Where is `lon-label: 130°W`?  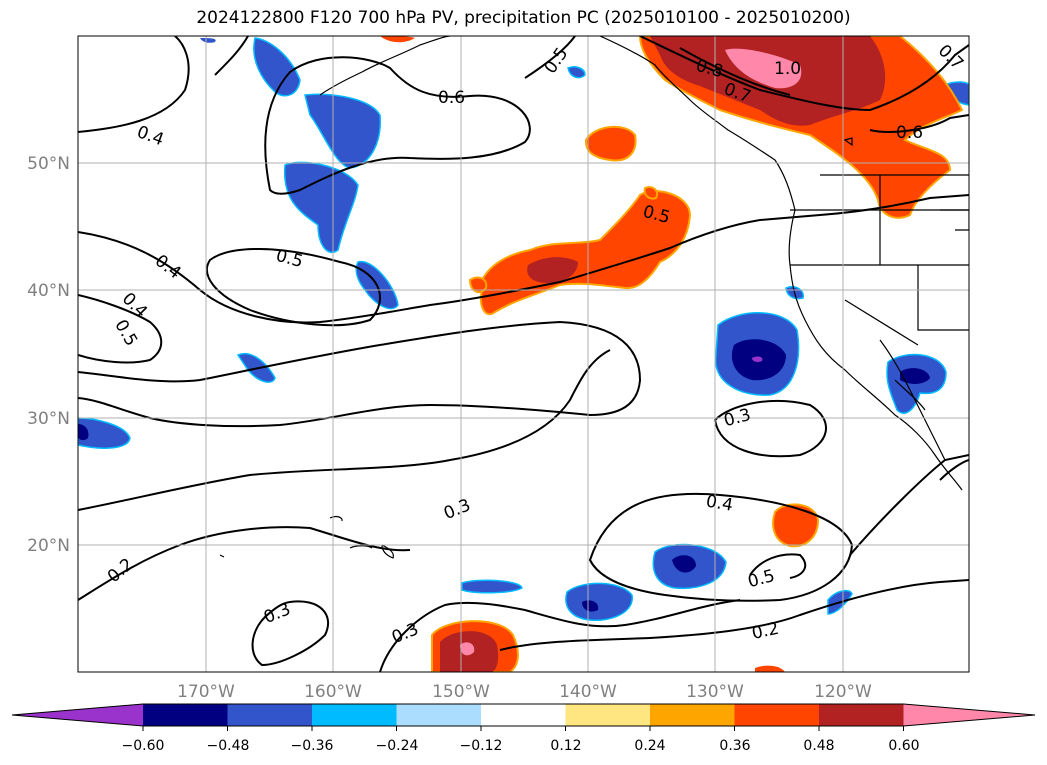 lon-label: 130°W is located at coordinates (715, 692).